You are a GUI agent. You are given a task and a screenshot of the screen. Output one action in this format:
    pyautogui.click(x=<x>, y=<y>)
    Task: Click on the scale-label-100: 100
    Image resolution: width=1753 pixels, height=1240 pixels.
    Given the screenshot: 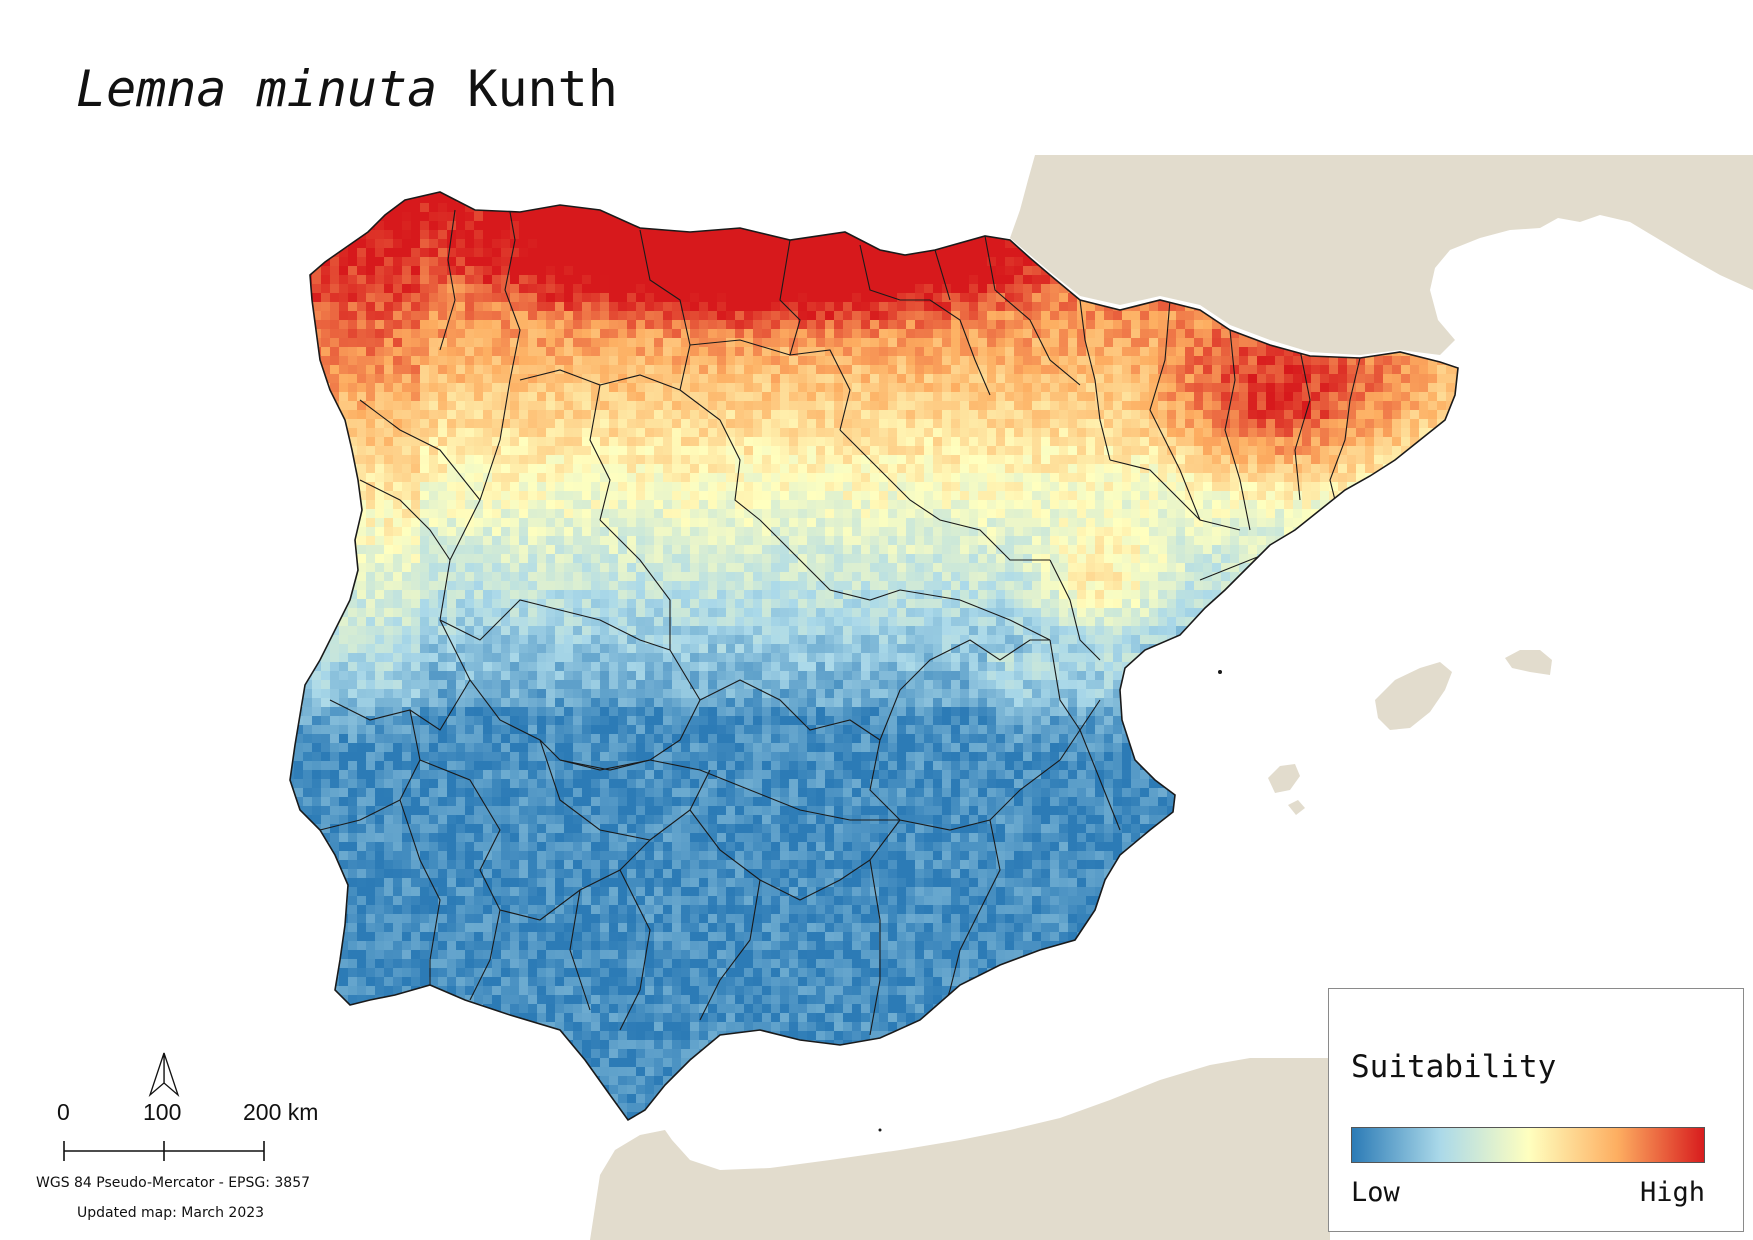 What is the action you would take?
    pyautogui.click(x=162, y=1112)
    